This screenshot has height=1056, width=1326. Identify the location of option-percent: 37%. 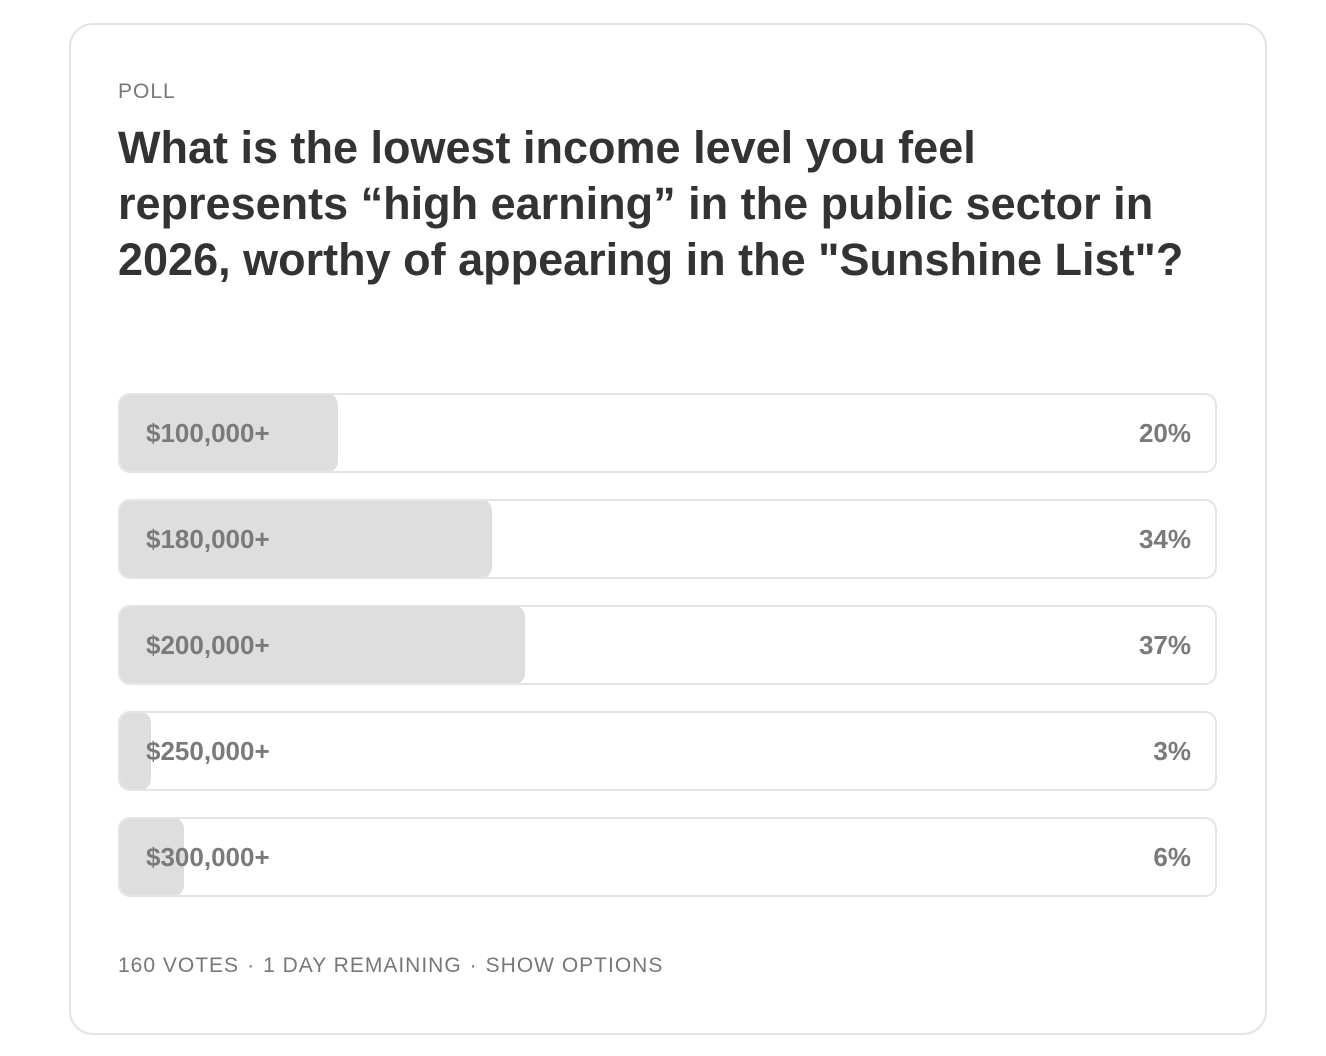
(1164, 645).